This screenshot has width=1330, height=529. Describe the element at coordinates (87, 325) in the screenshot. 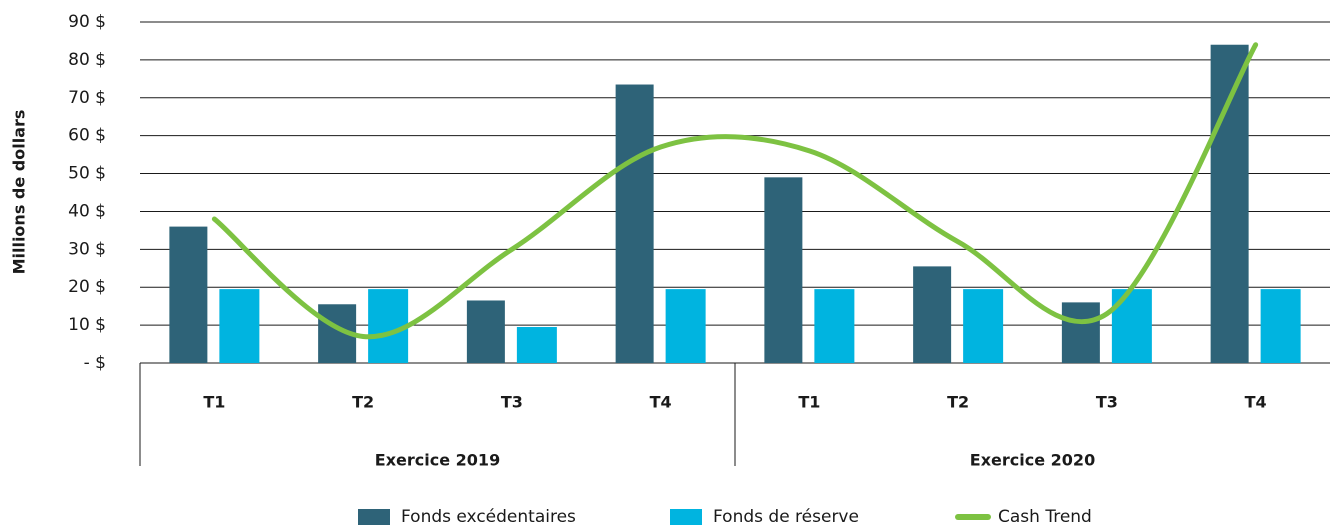

I see `y-tick-label: 10 $` at that location.